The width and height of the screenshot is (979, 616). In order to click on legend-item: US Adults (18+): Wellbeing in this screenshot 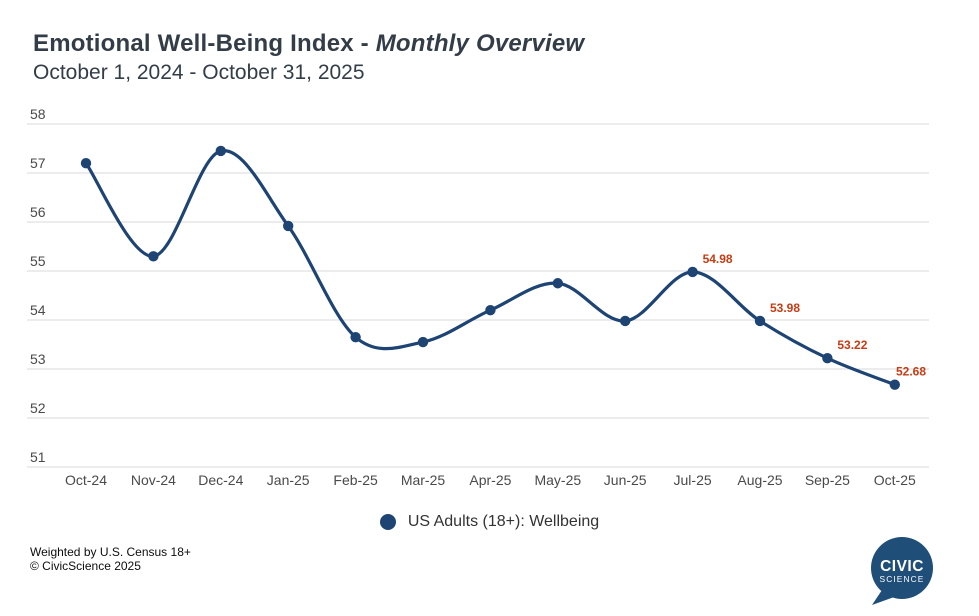, I will do `click(489, 522)`.